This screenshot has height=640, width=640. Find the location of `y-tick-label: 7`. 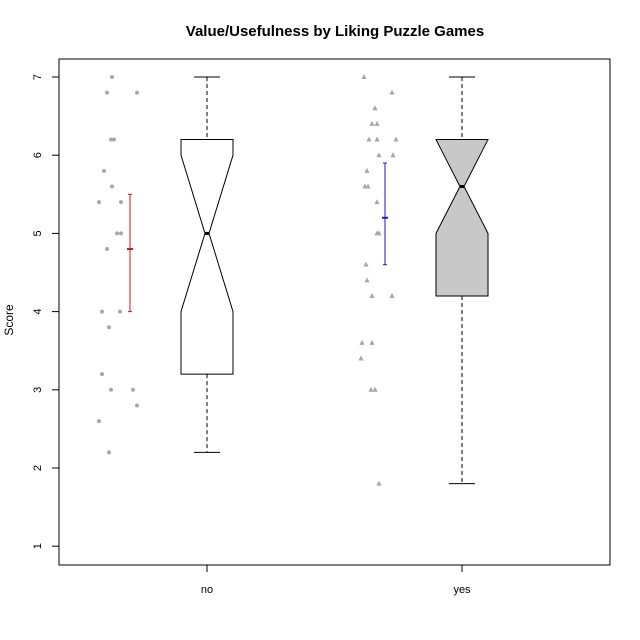

y-tick-label: 7 is located at coordinates (38, 77).